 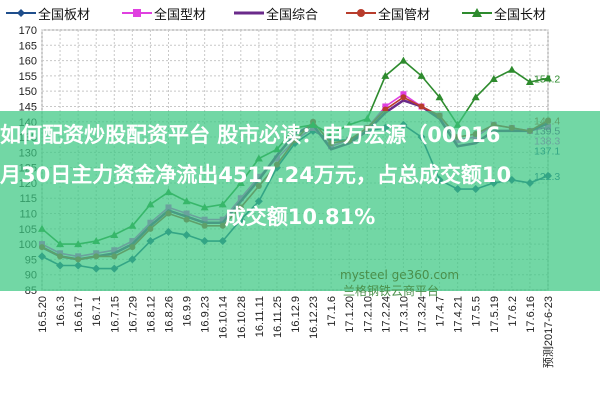 I want to click on x-tick-label: 17.6.2, so click(x=513, y=311).